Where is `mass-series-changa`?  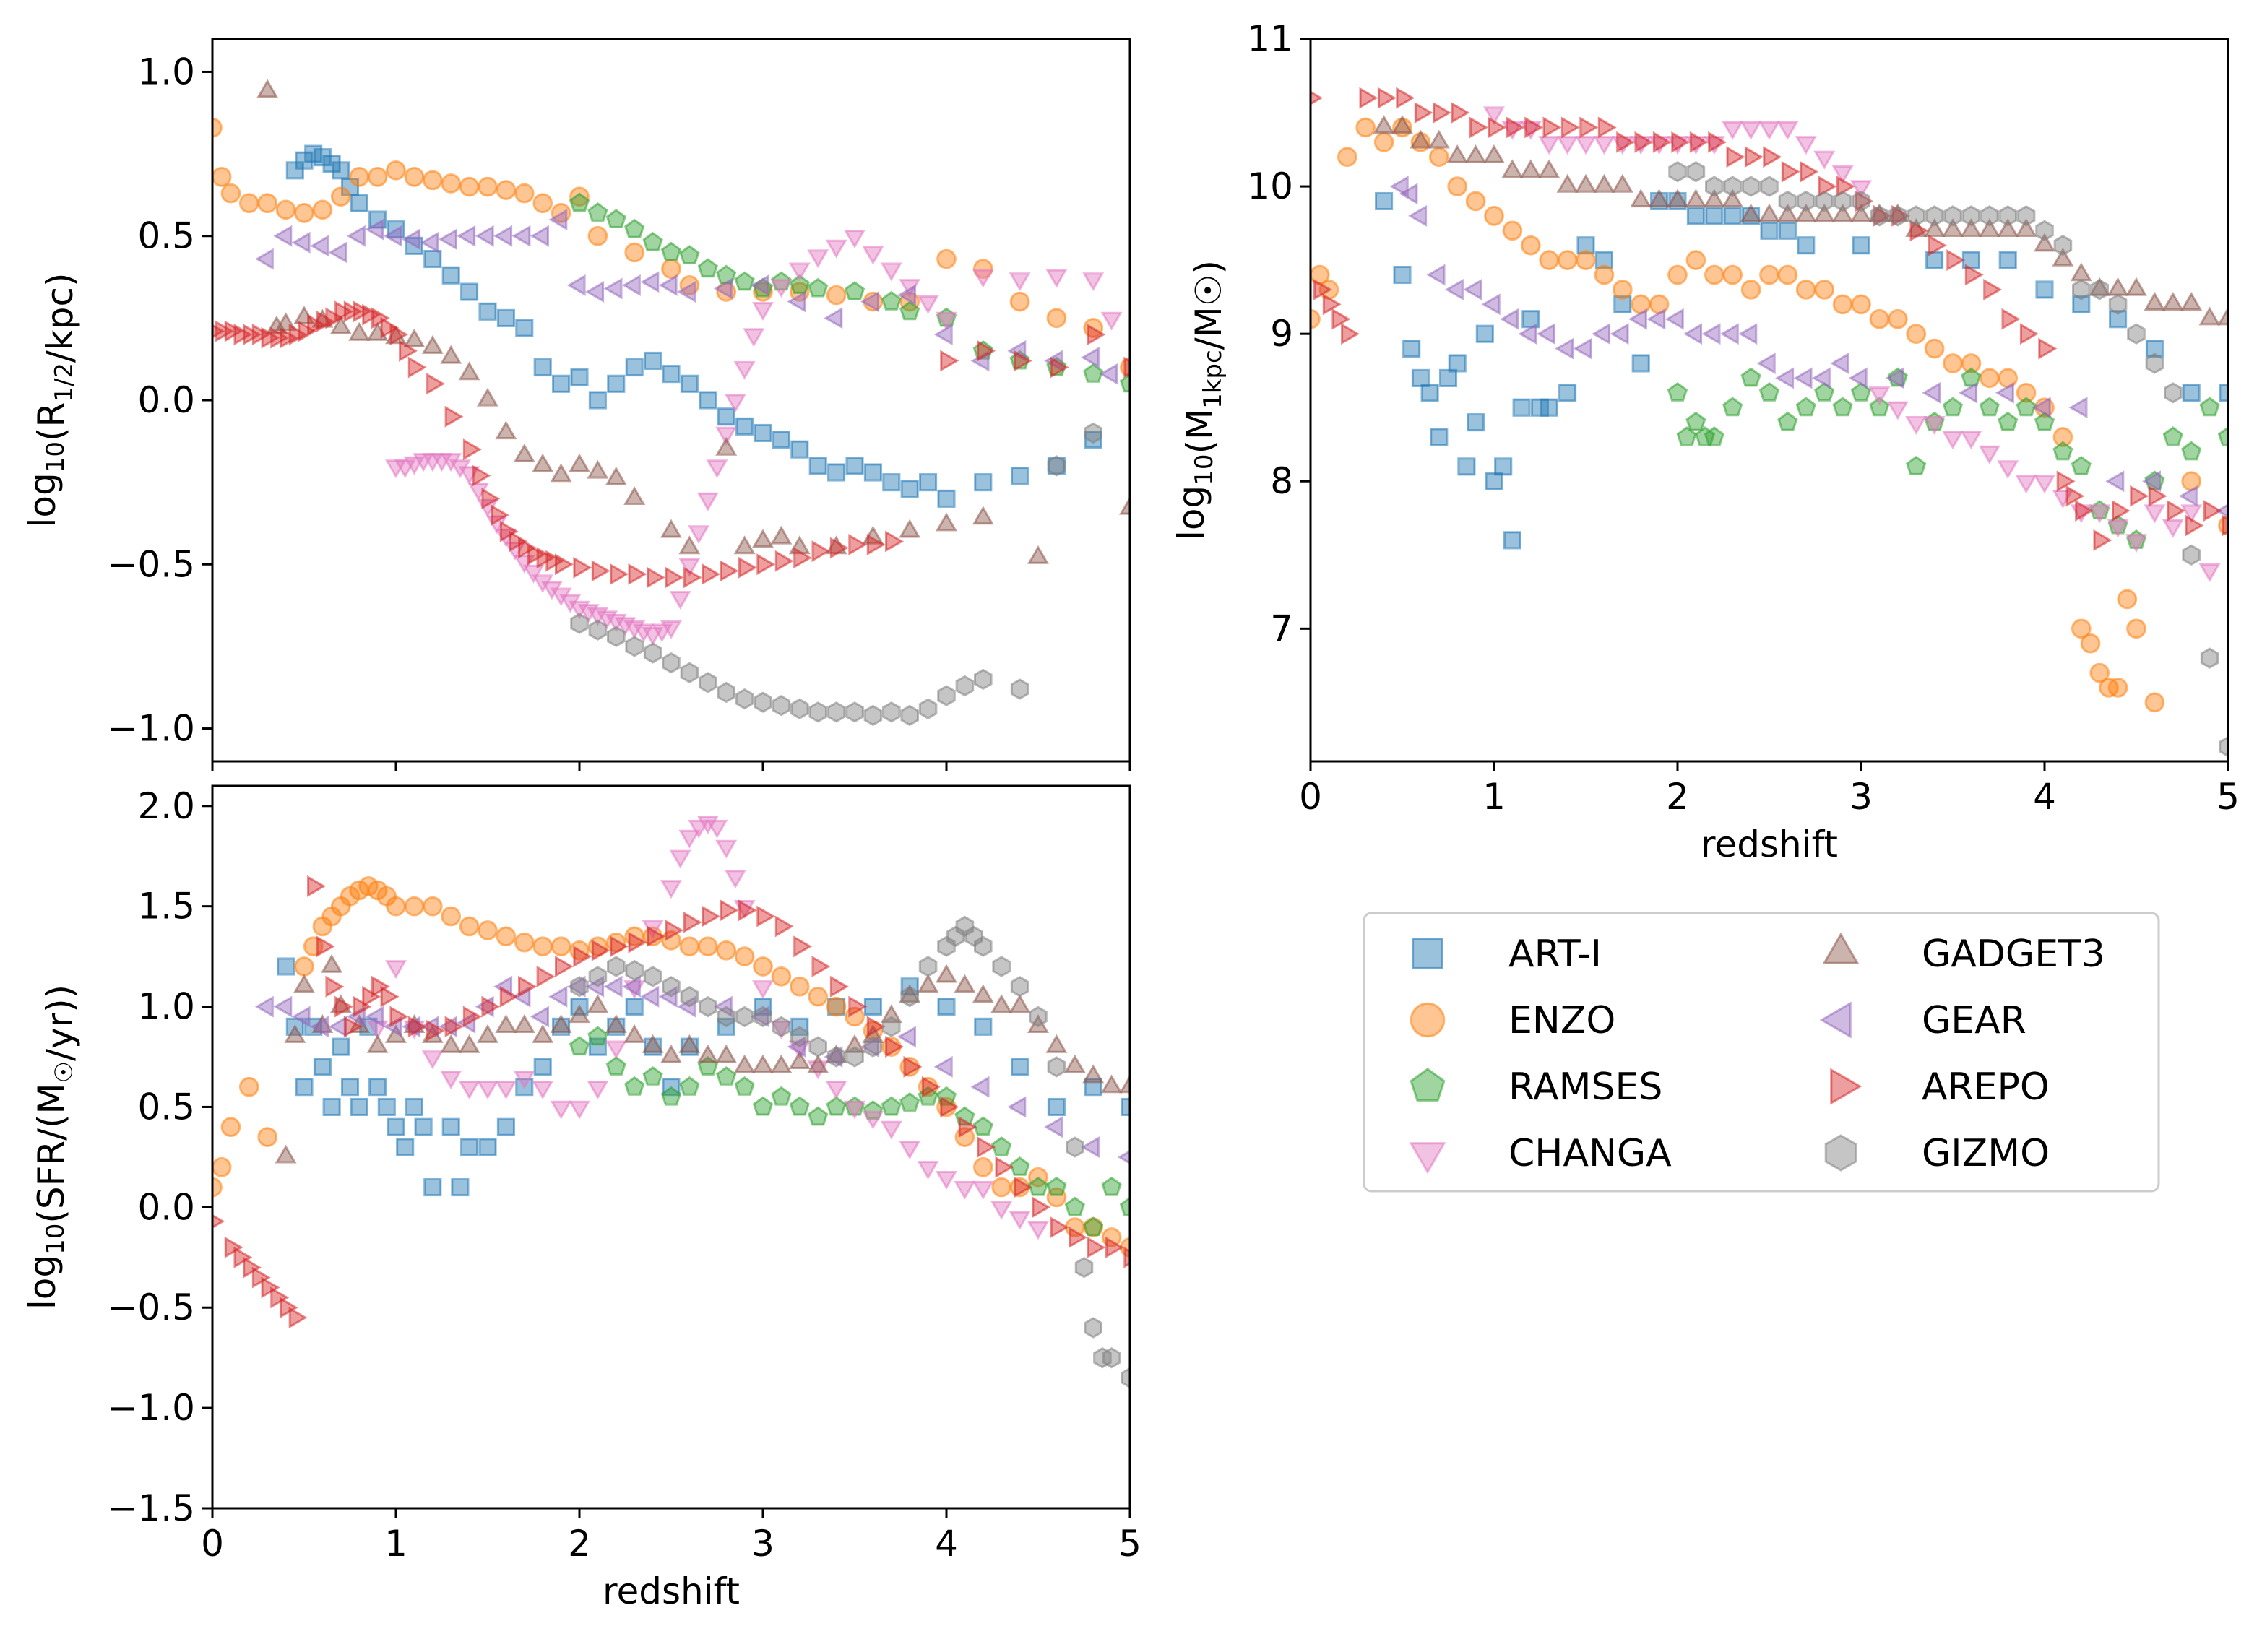
mass-series-changa is located at coordinates (1851, 344).